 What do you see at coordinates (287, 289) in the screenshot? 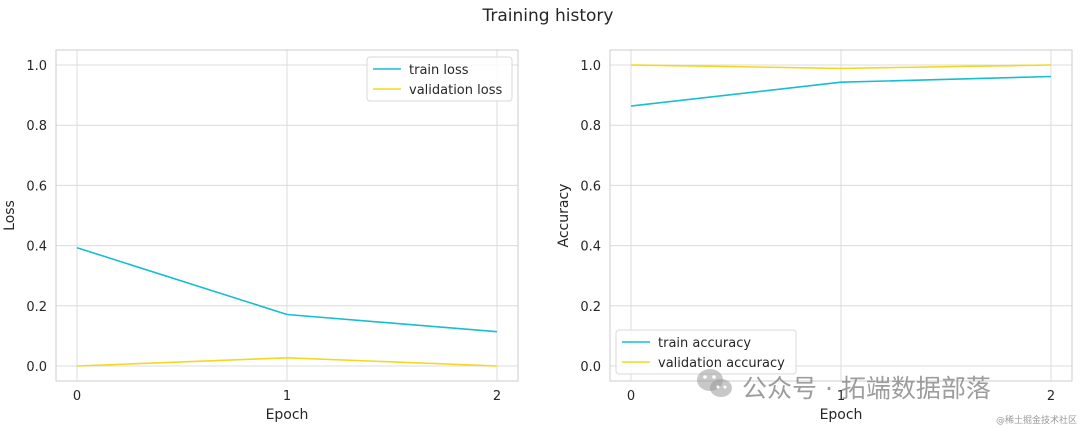
I see `series-line-train-loss` at bounding box center [287, 289].